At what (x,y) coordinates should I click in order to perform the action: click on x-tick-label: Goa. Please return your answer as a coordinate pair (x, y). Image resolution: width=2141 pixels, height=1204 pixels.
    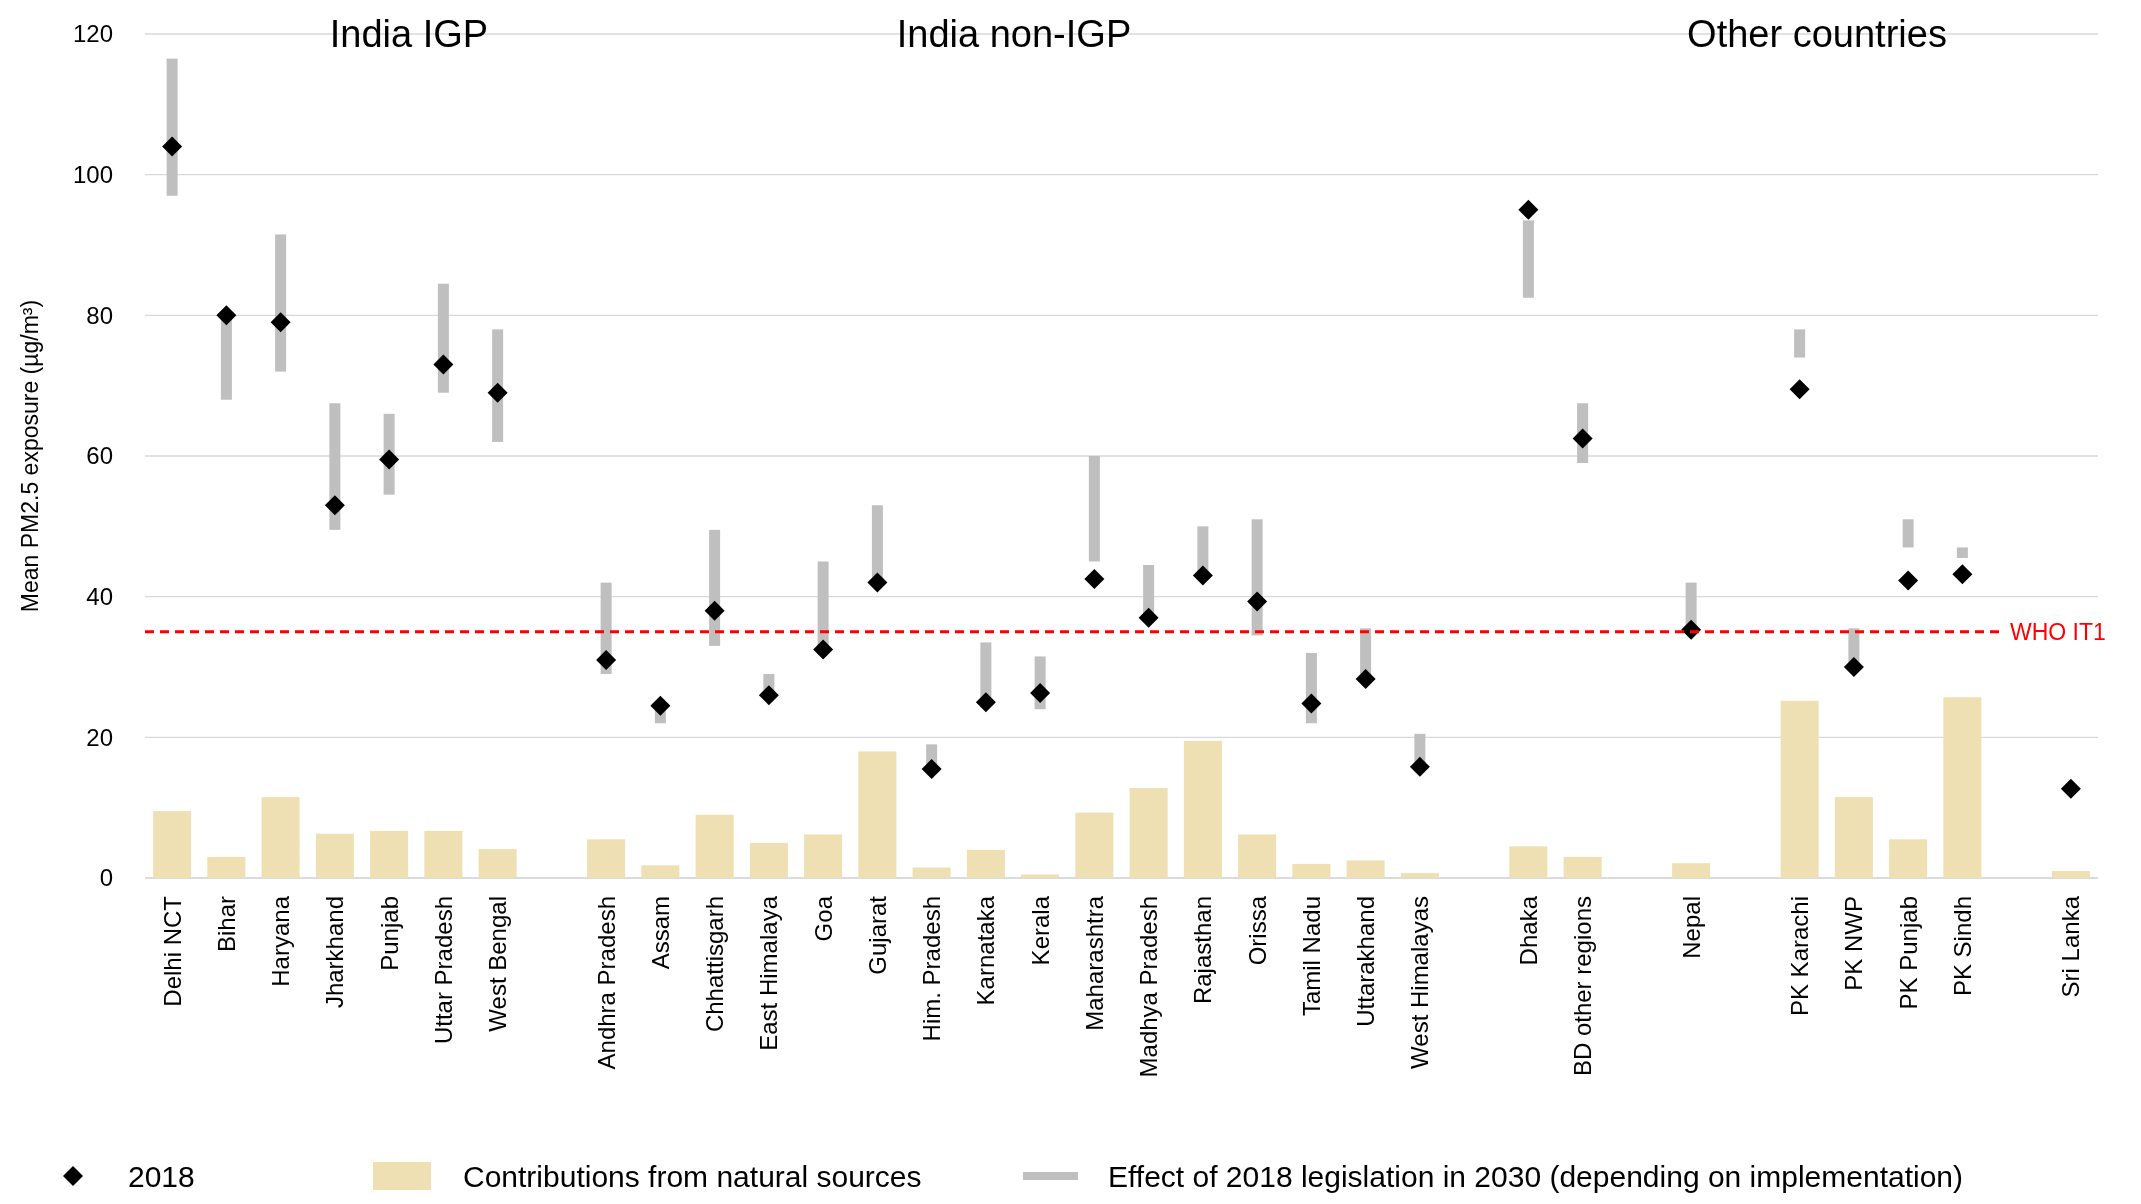
    Looking at the image, I should click on (823, 918).